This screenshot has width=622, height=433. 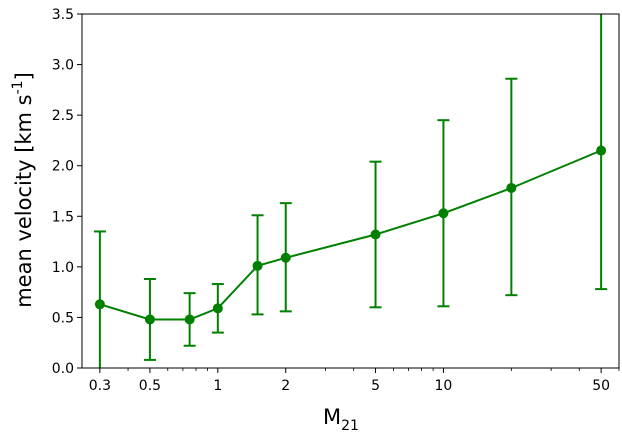 I want to click on y-tick-label: 0.0, so click(x=63, y=369).